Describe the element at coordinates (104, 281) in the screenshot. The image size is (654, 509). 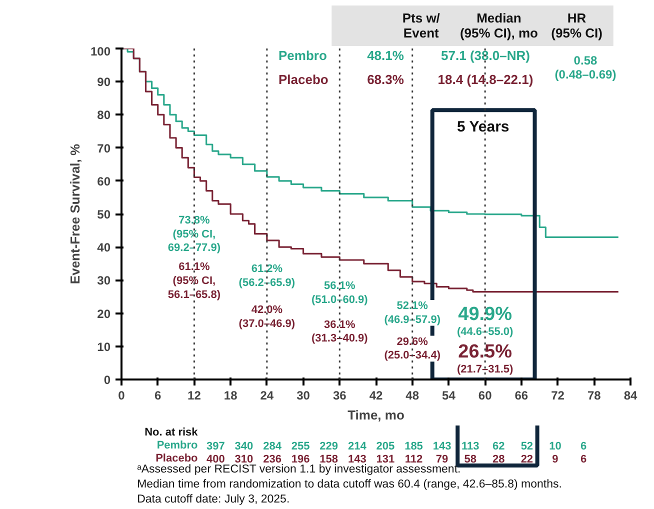
I see `y-tick-label: 30` at that location.